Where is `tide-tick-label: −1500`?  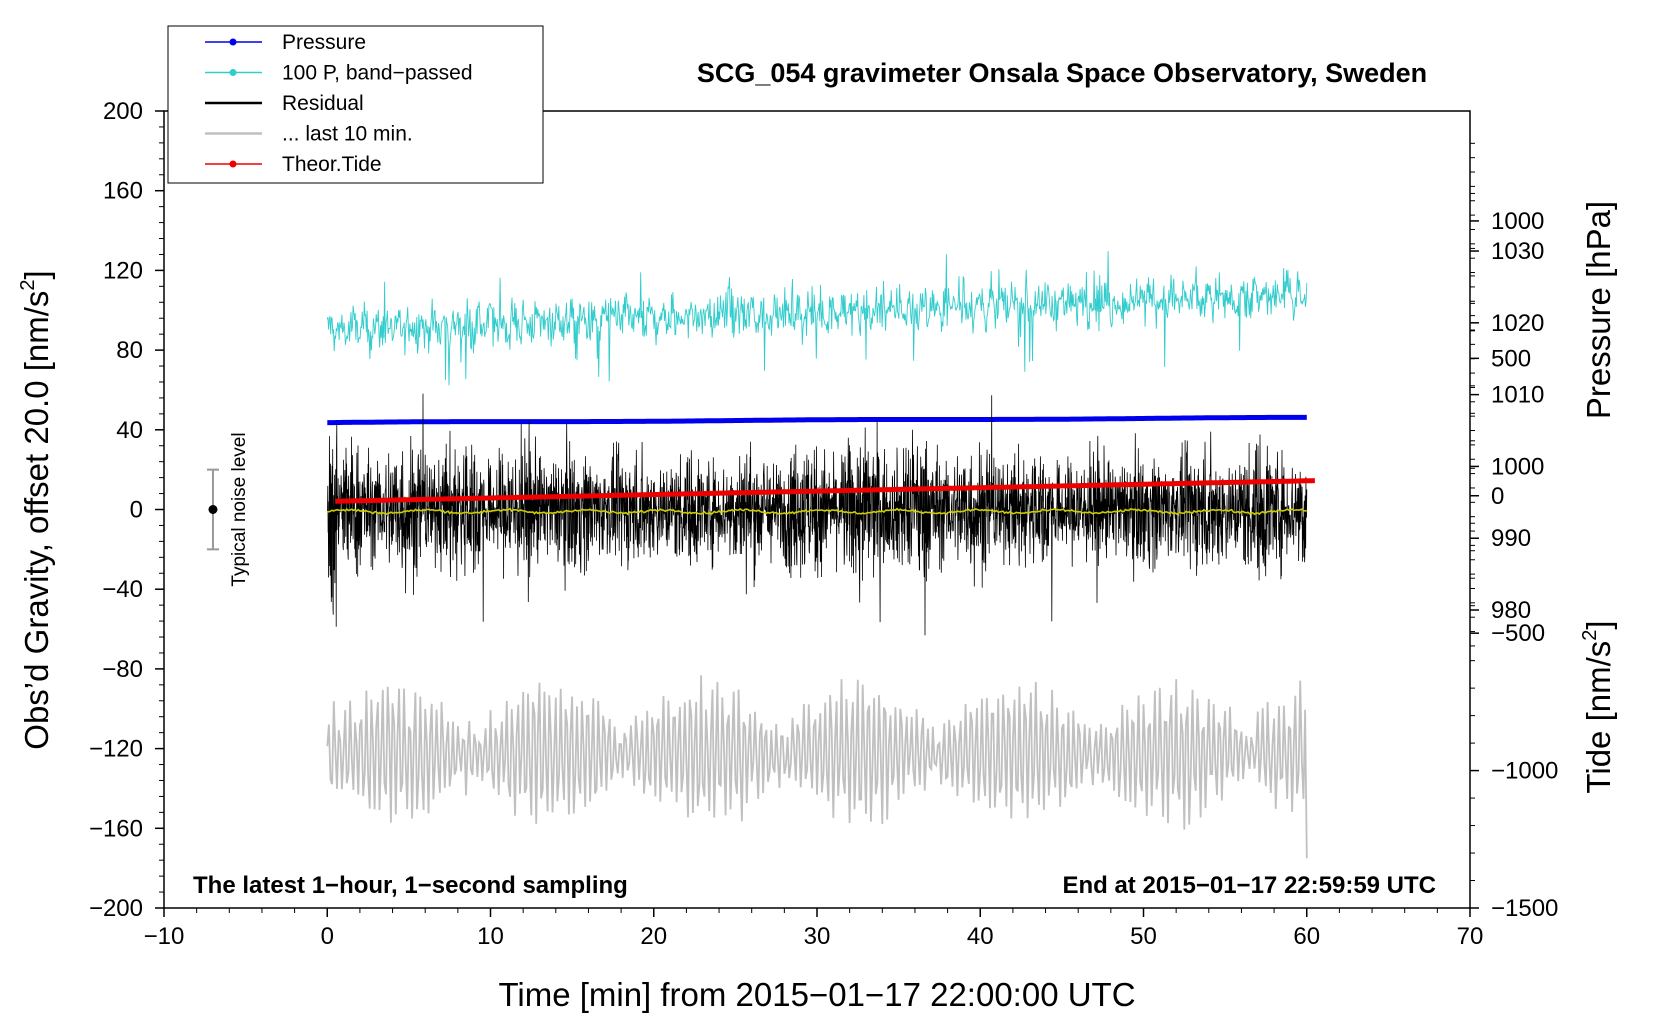 tide-tick-label: −1500 is located at coordinates (1524, 908).